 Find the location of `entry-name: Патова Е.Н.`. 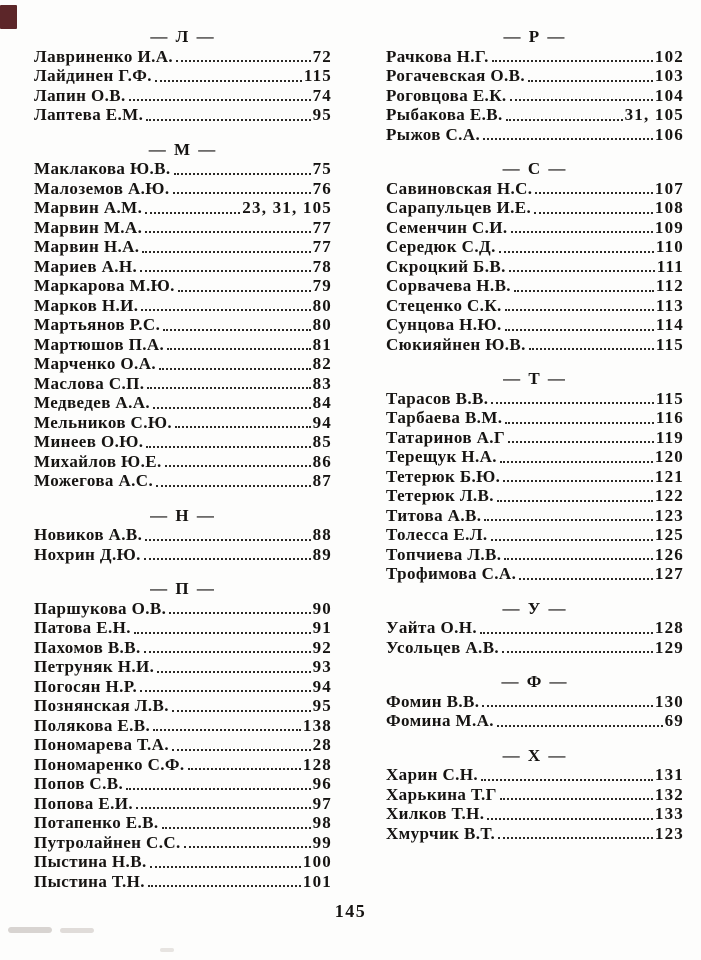

entry-name: Патова Е.Н. is located at coordinates (82, 627).